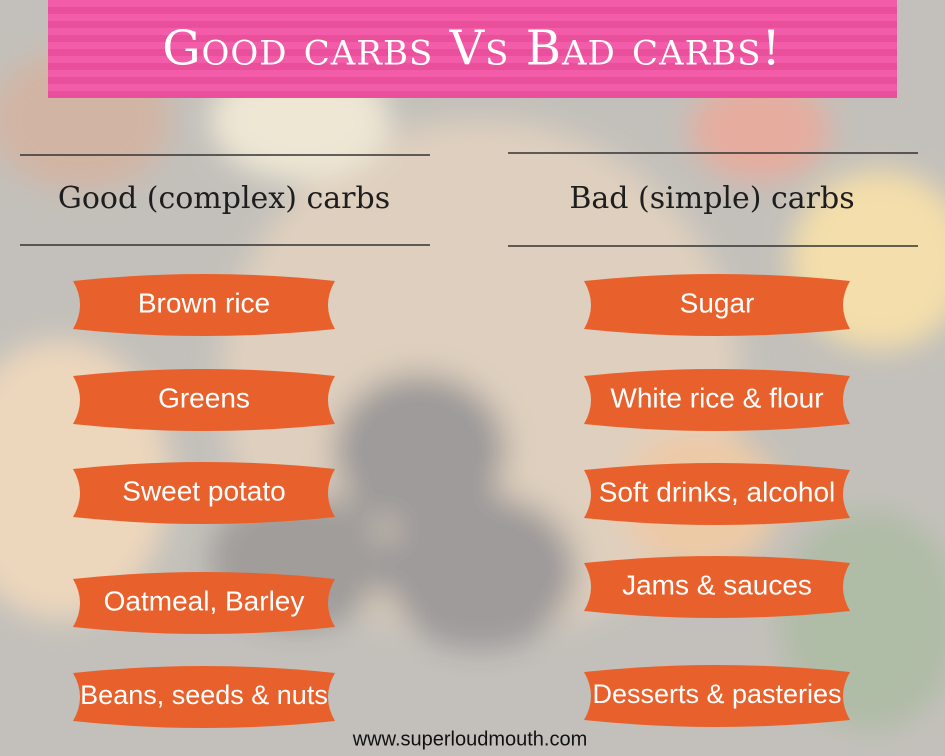 The image size is (945, 756). Describe the element at coordinates (224, 198) in the screenshot. I see `column-heading: Good (complex) carbs` at that location.